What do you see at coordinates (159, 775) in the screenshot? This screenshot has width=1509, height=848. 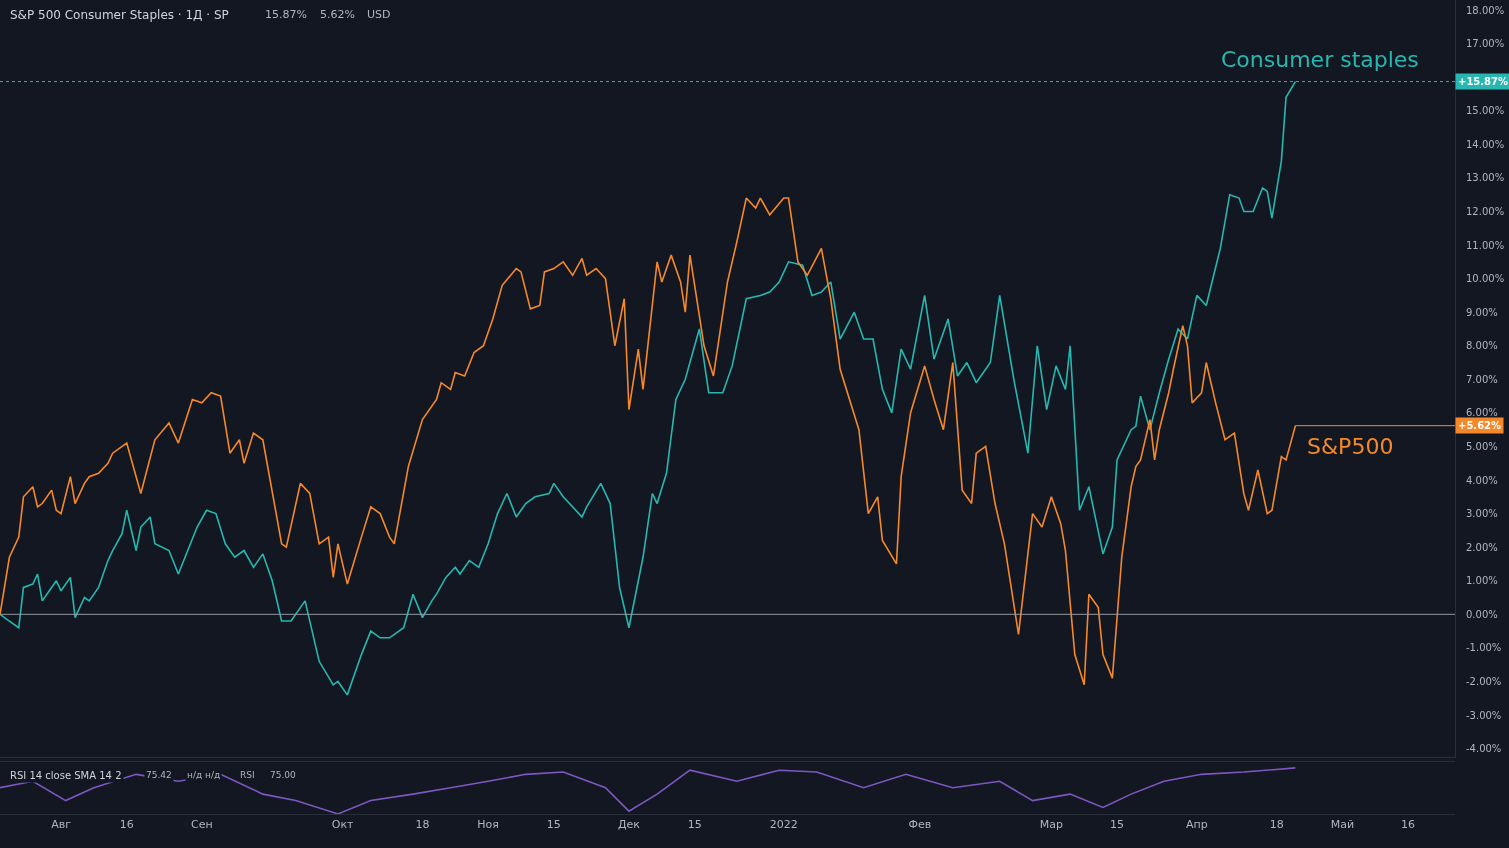 I see `annotation: 75.42` at bounding box center [159, 775].